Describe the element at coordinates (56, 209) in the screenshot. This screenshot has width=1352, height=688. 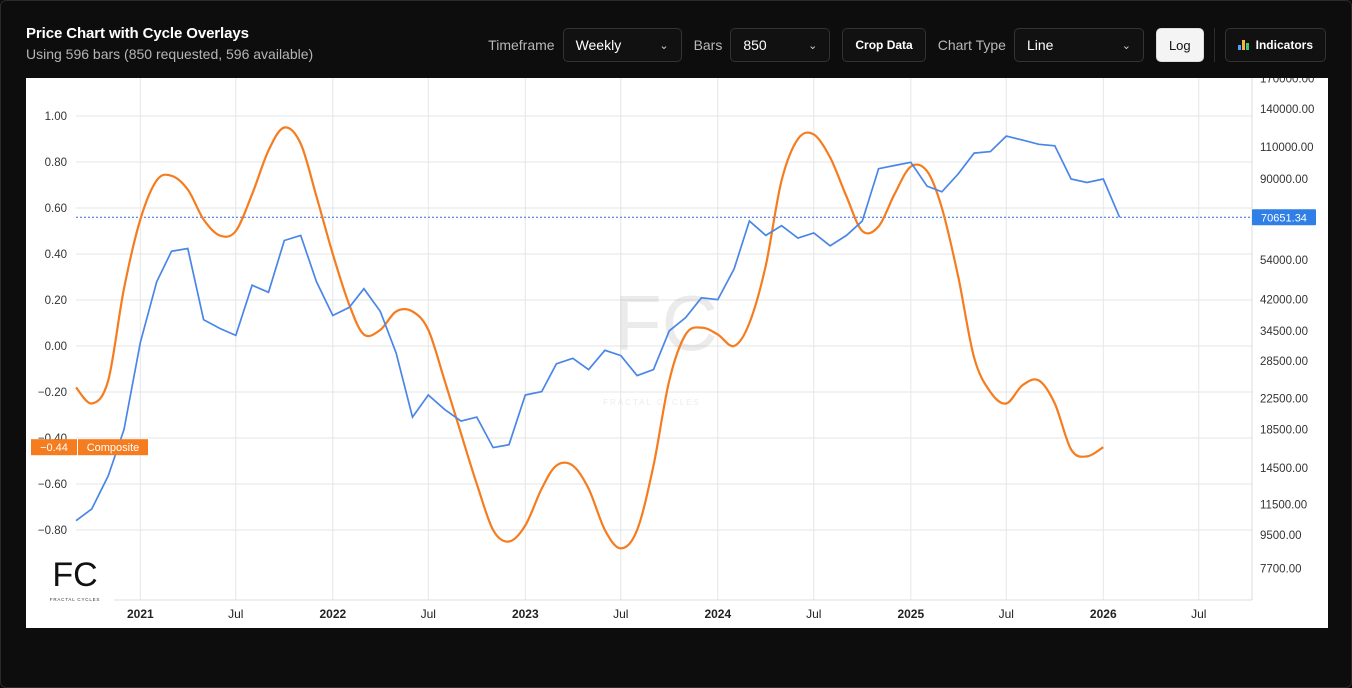
I see `left-tick-label: 0.60` at that location.